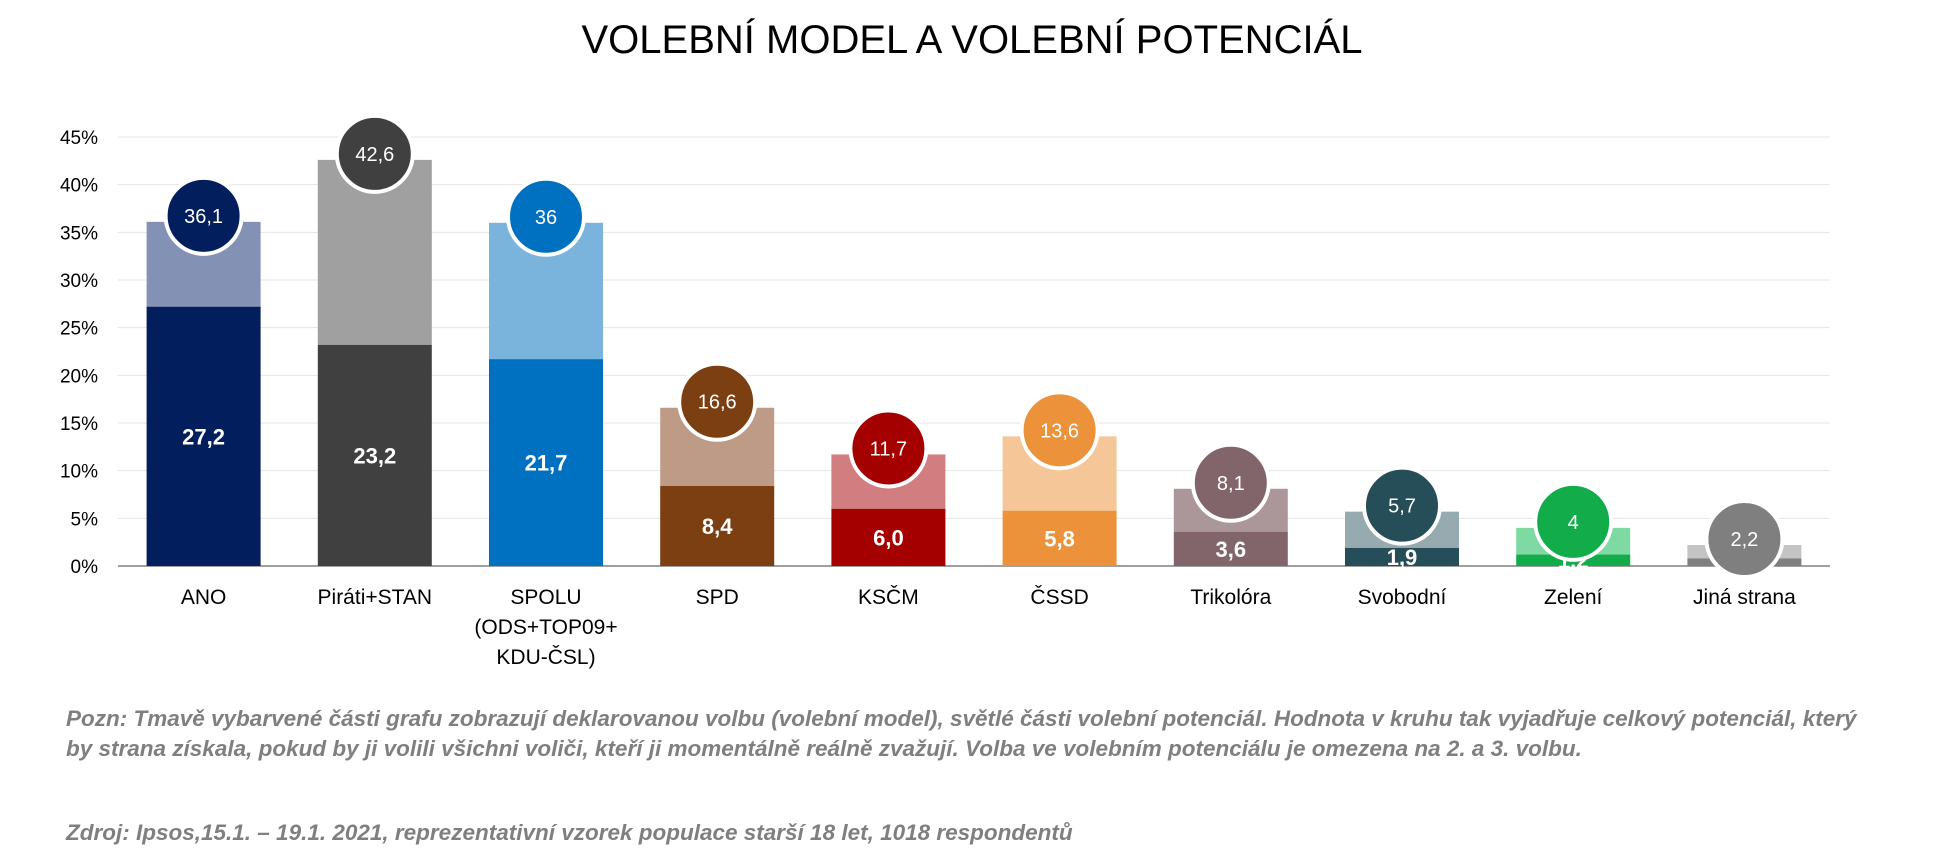 The image size is (1944, 857). Describe the element at coordinates (85, 519) in the screenshot. I see `y-tick-label: 5%` at that location.